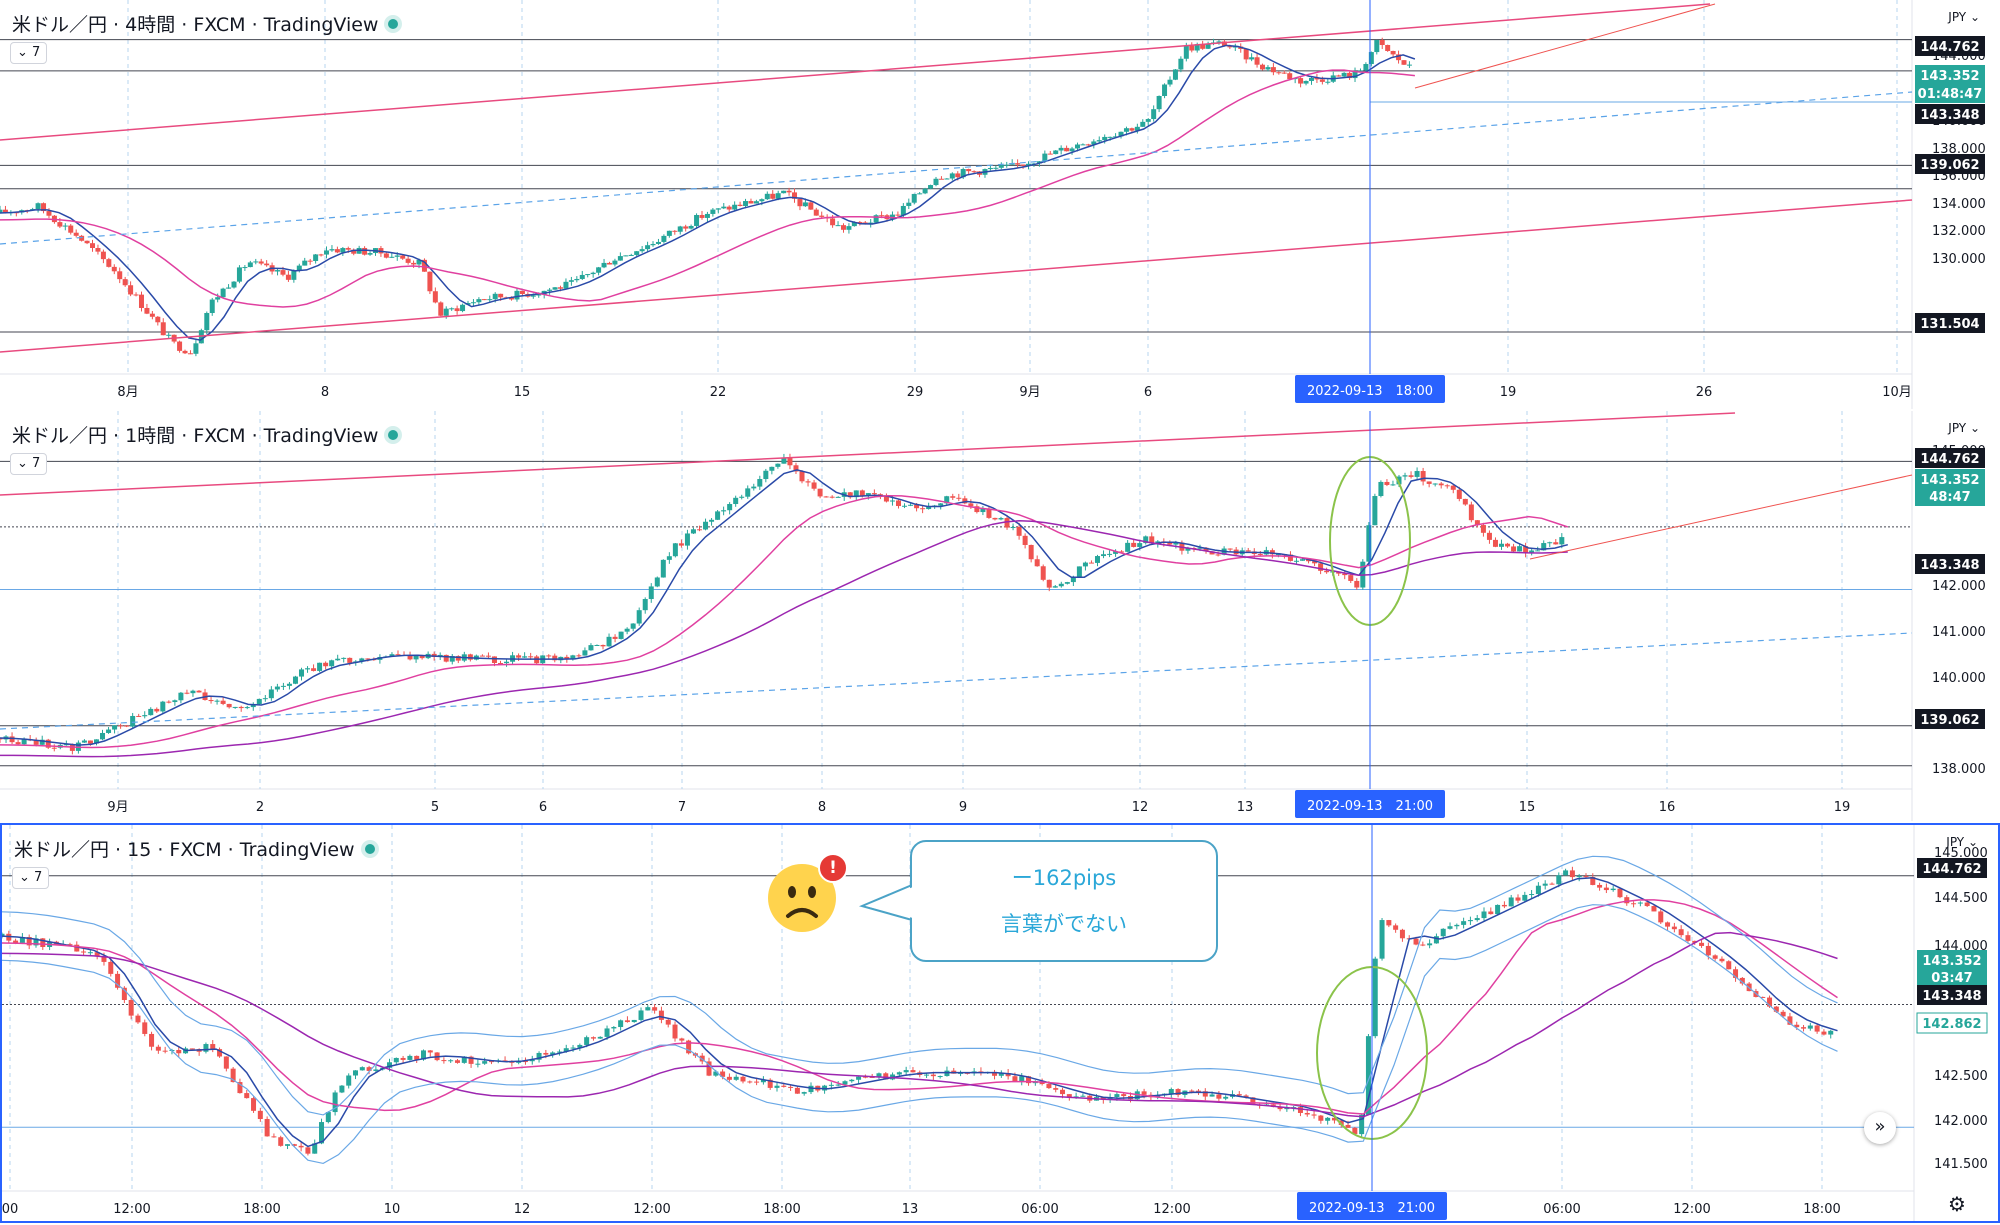  What do you see at coordinates (1957, 1204) in the screenshot?
I see `gear-icon: ⚙` at bounding box center [1957, 1204].